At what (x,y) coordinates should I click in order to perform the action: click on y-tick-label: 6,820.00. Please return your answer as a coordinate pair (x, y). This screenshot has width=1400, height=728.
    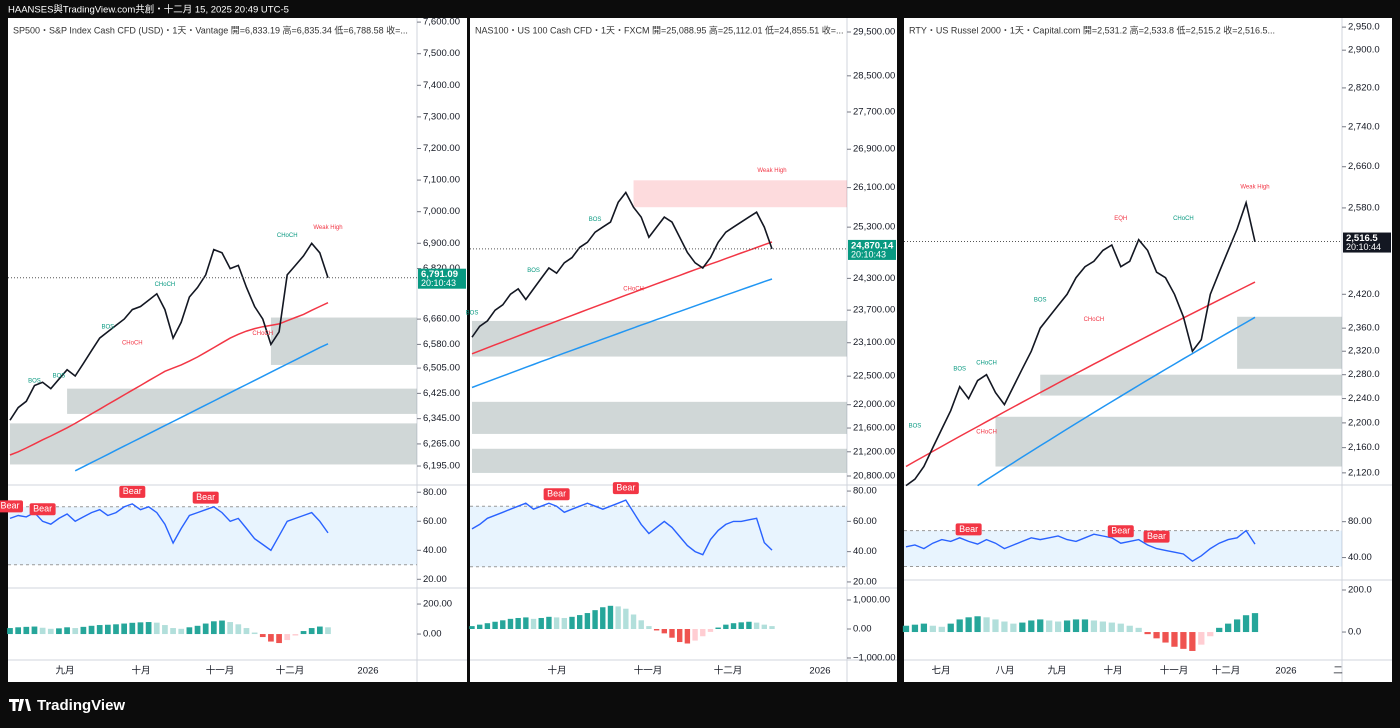
    Looking at the image, I should click on (441, 268).